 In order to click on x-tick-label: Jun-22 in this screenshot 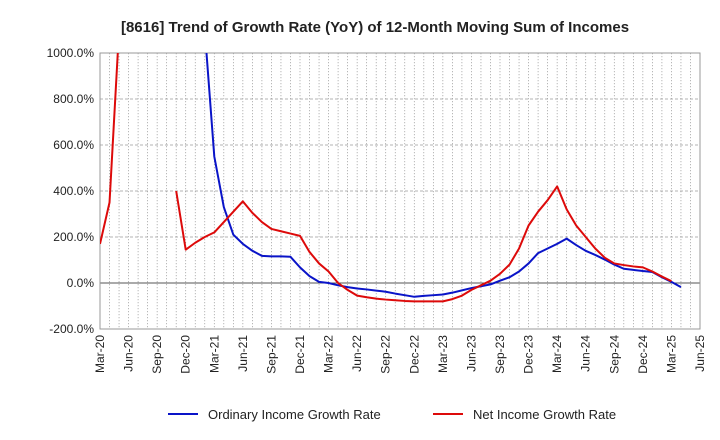, I will do `click(357, 353)`.